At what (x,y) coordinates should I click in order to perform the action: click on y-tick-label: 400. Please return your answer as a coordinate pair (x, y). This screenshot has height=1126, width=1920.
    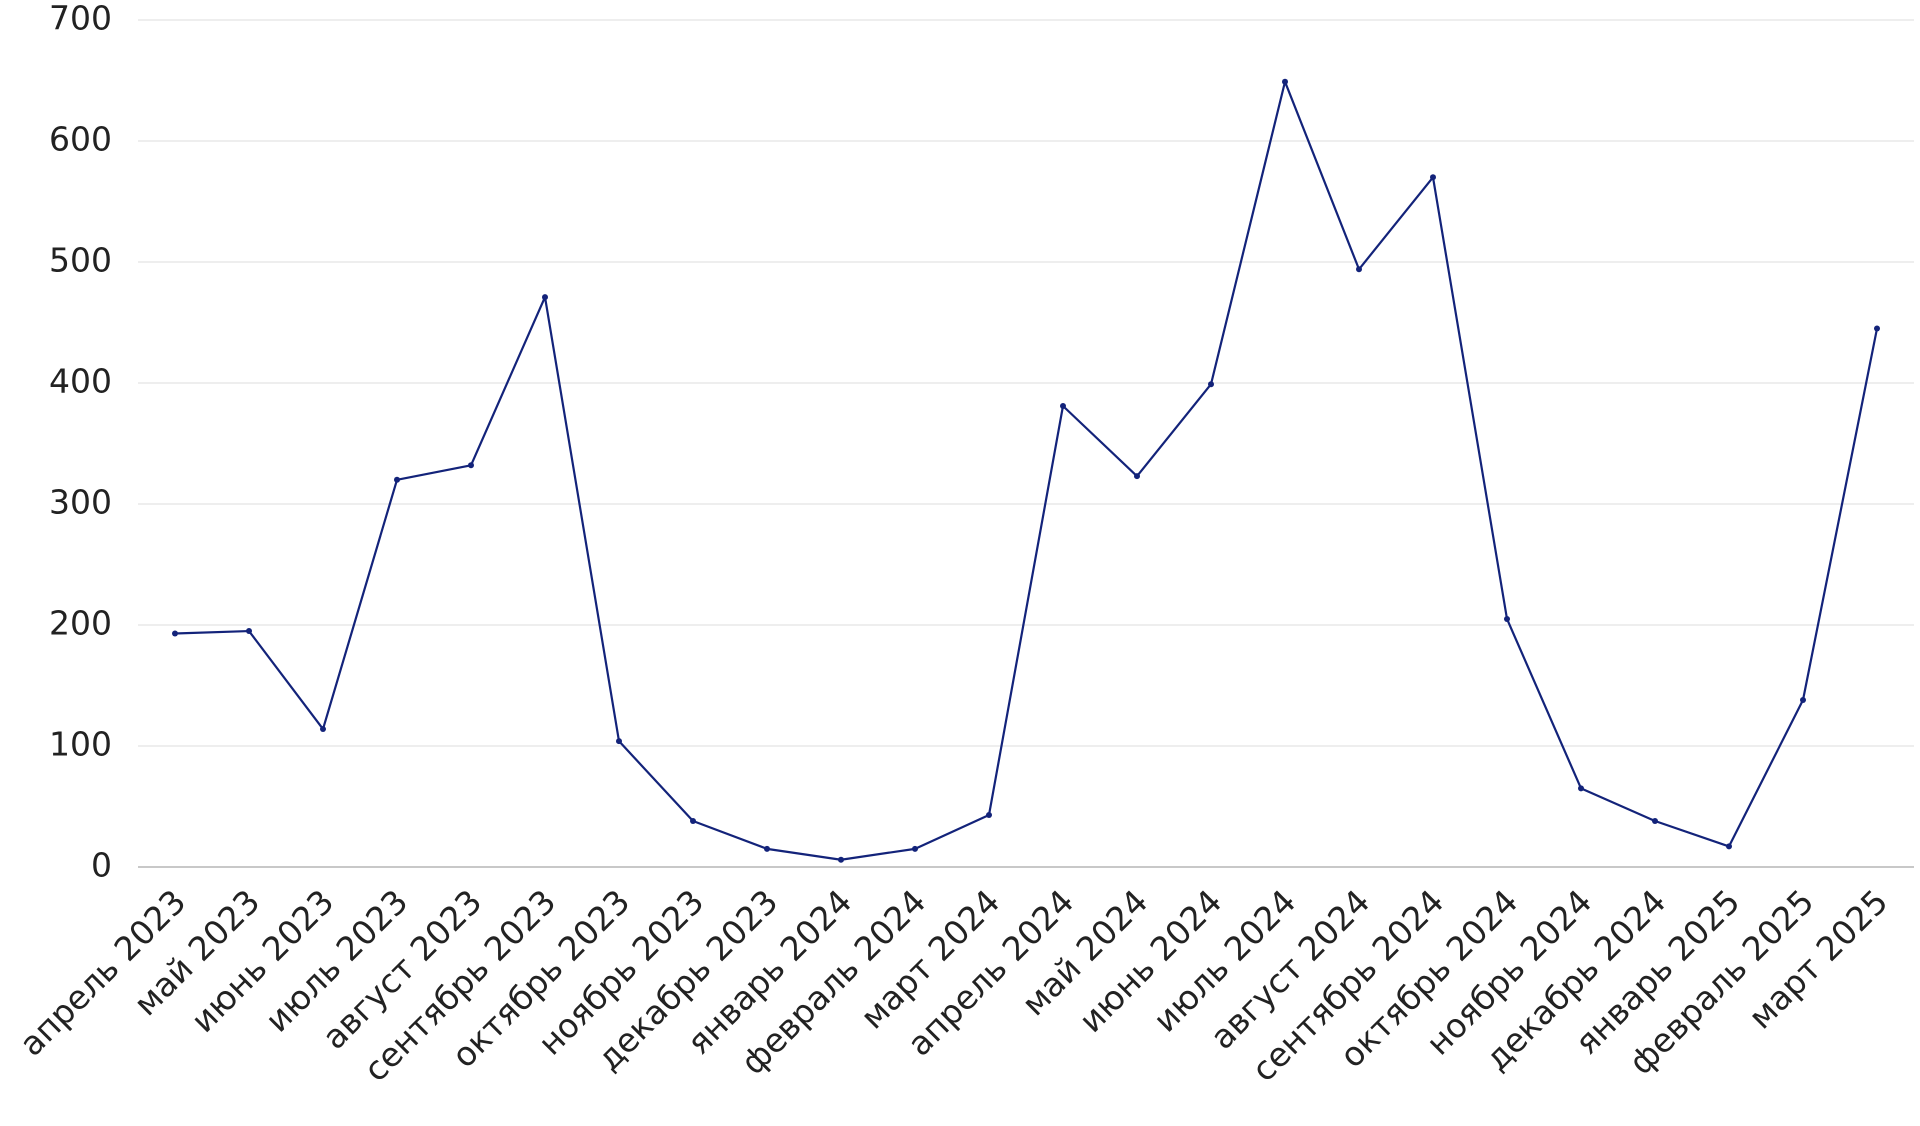
    Looking at the image, I should click on (80, 381).